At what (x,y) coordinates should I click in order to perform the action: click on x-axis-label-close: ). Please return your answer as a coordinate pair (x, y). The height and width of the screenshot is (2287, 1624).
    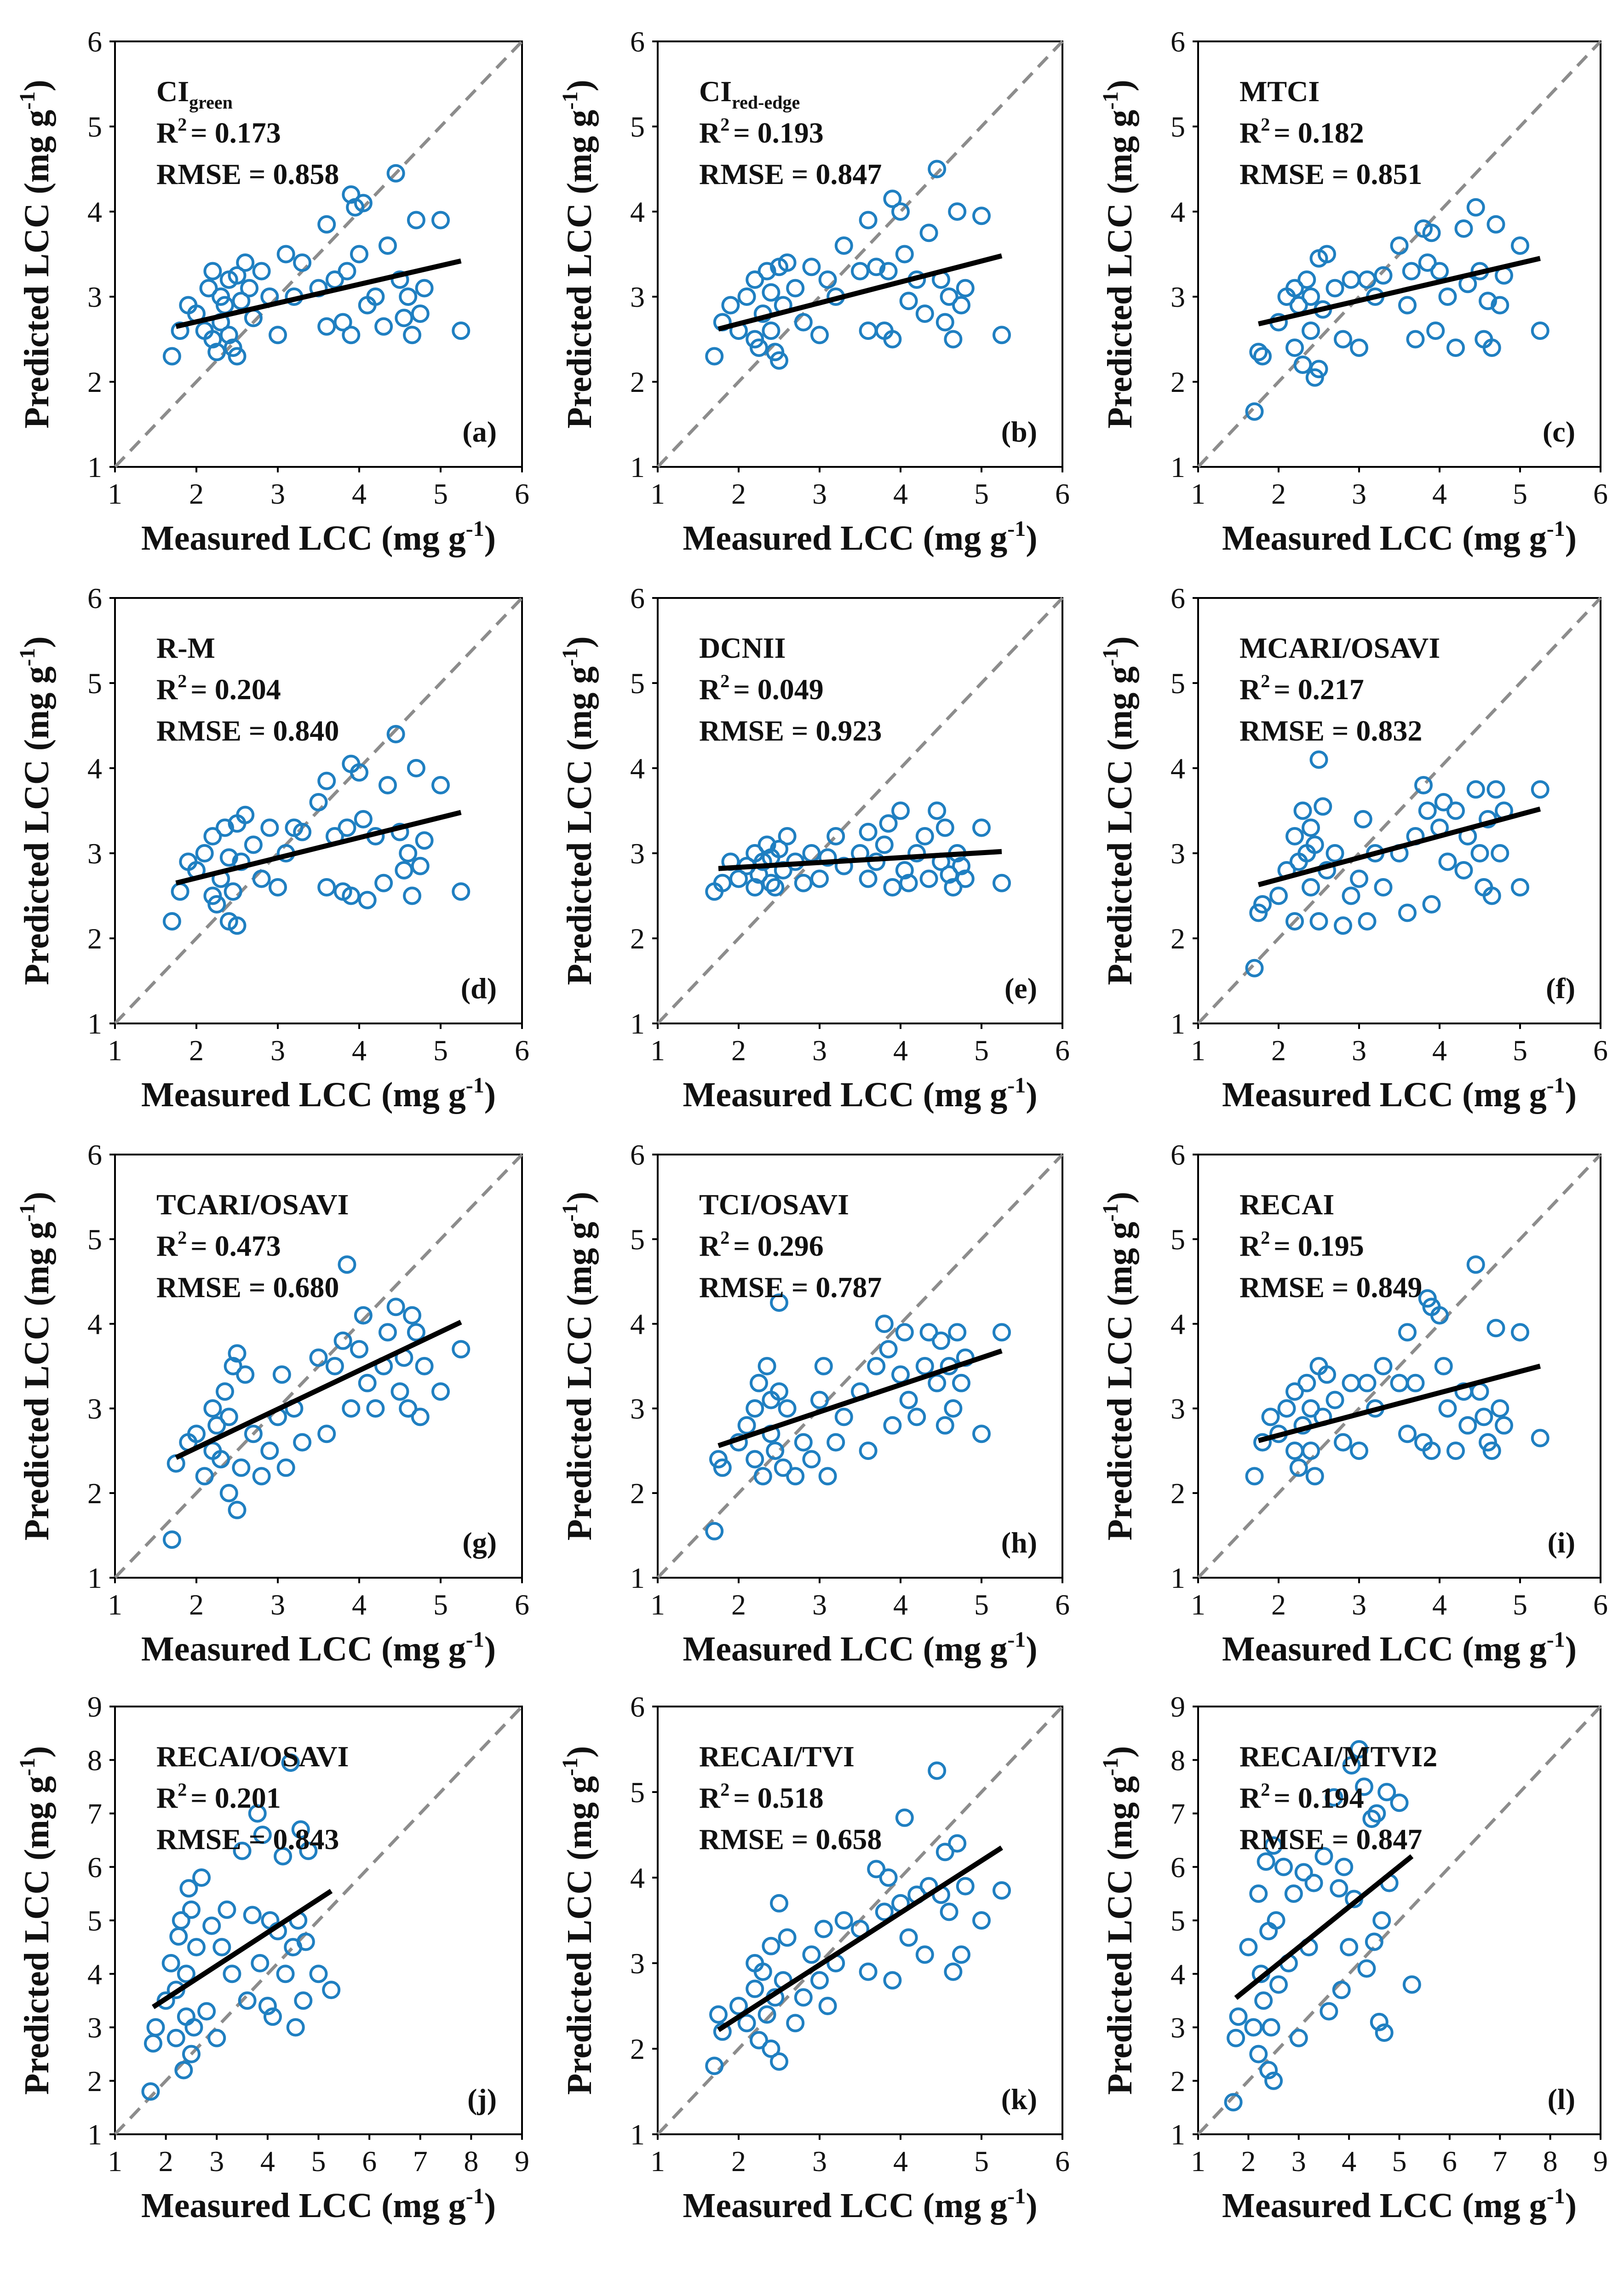
    Looking at the image, I should click on (1571, 1094).